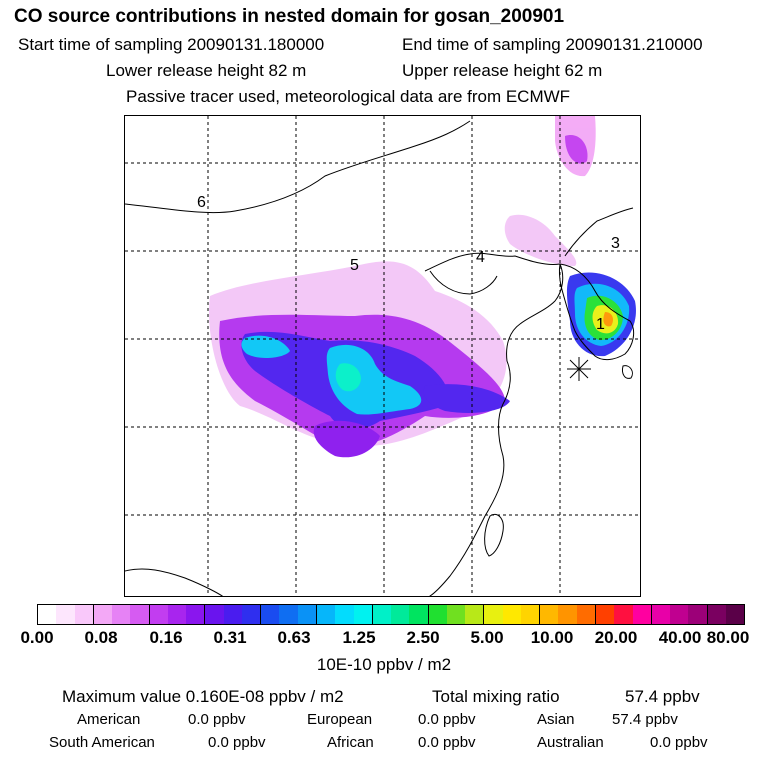  What do you see at coordinates (662, 696) in the screenshot?
I see `total-ratio-value: 57.4 ppbv` at bounding box center [662, 696].